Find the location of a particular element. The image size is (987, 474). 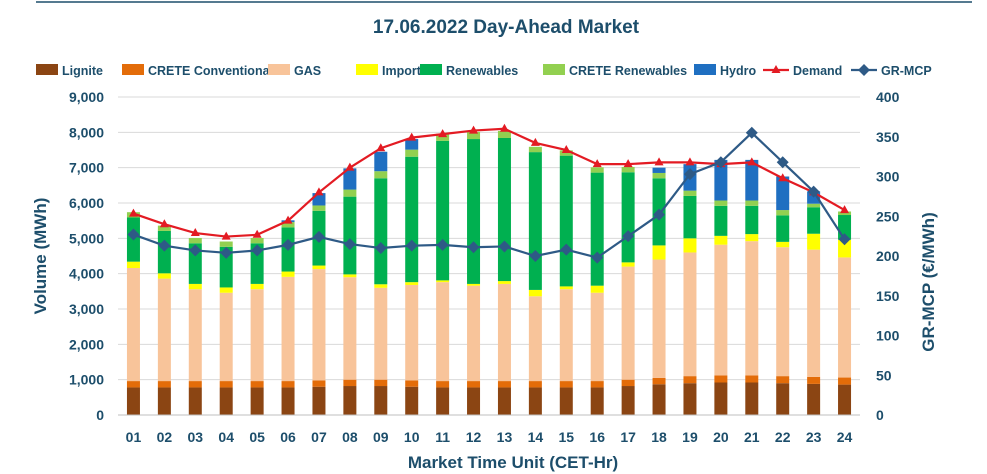

x-tick-label: 19 is located at coordinates (690, 437).